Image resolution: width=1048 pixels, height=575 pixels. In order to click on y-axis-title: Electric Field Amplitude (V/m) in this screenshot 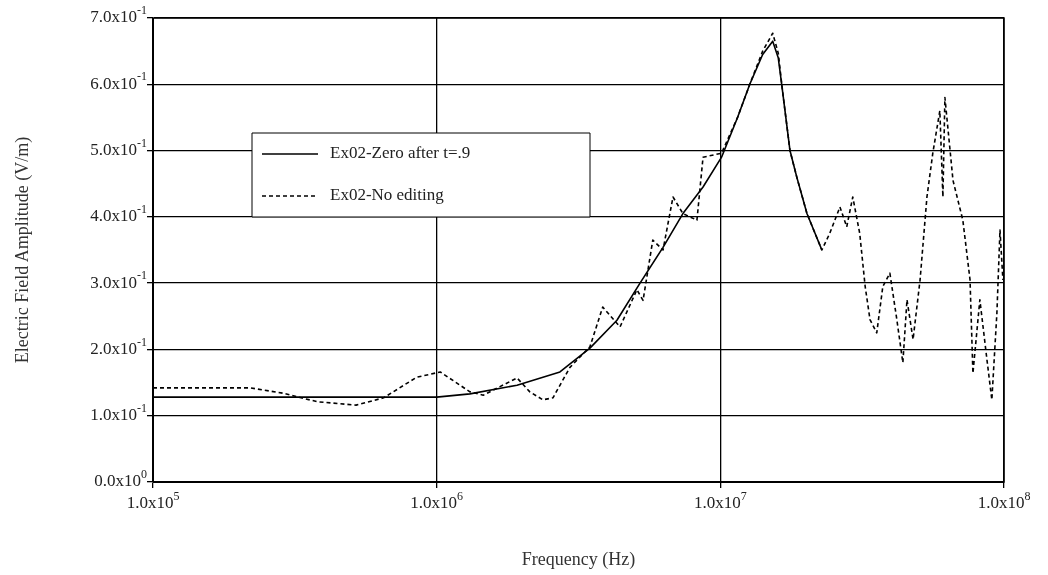, I will do `click(22, 250)`.